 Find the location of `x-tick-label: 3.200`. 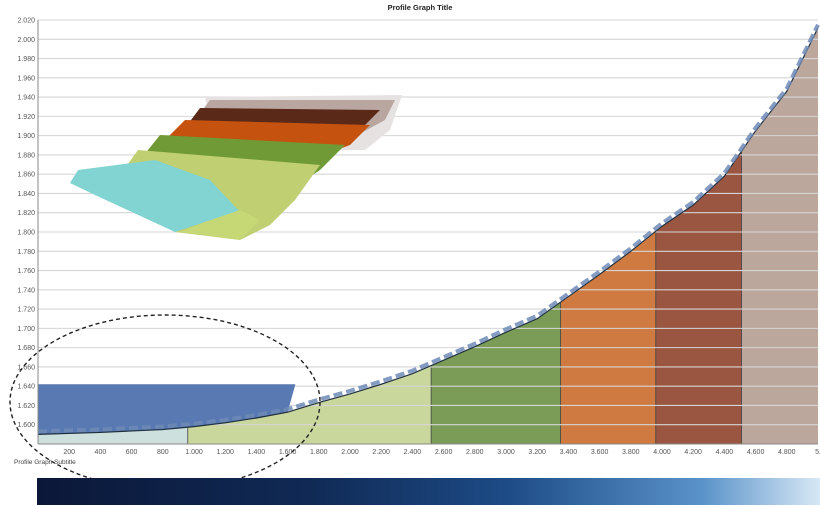

x-tick-label: 3.200 is located at coordinates (537, 452).